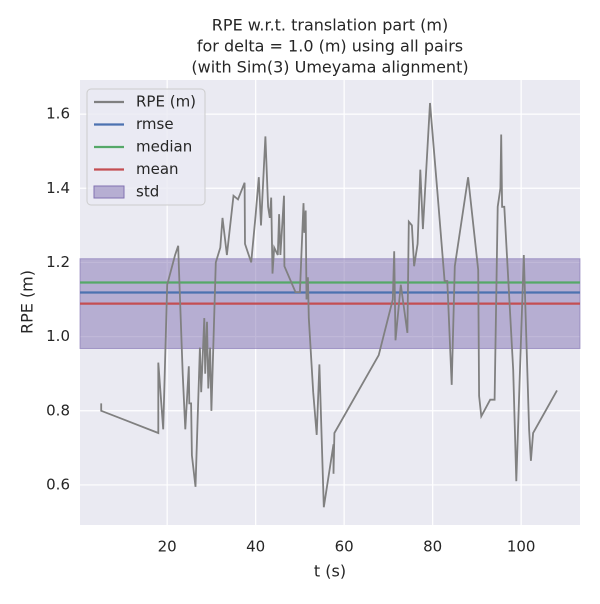 This screenshot has height=604, width=600. What do you see at coordinates (157, 169) in the screenshot?
I see `legend-label: mean` at bounding box center [157, 169].